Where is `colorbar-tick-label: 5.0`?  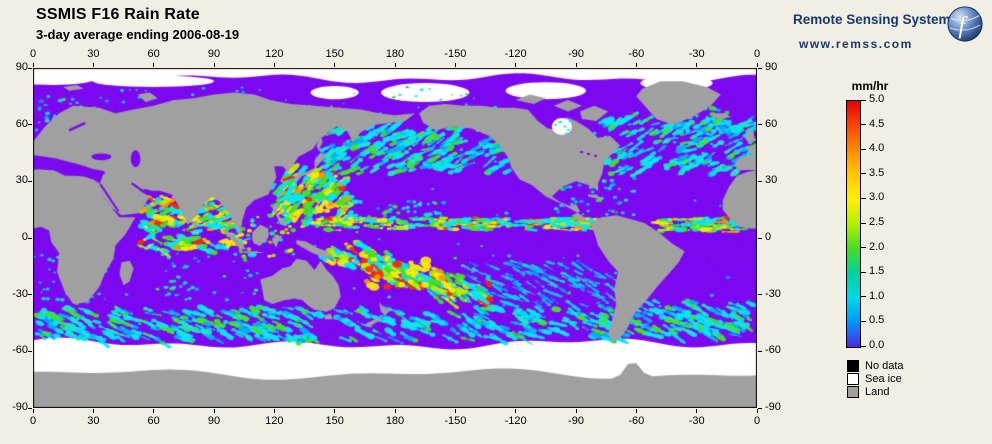
colorbar-tick-label: 5.0 is located at coordinates (877, 99).